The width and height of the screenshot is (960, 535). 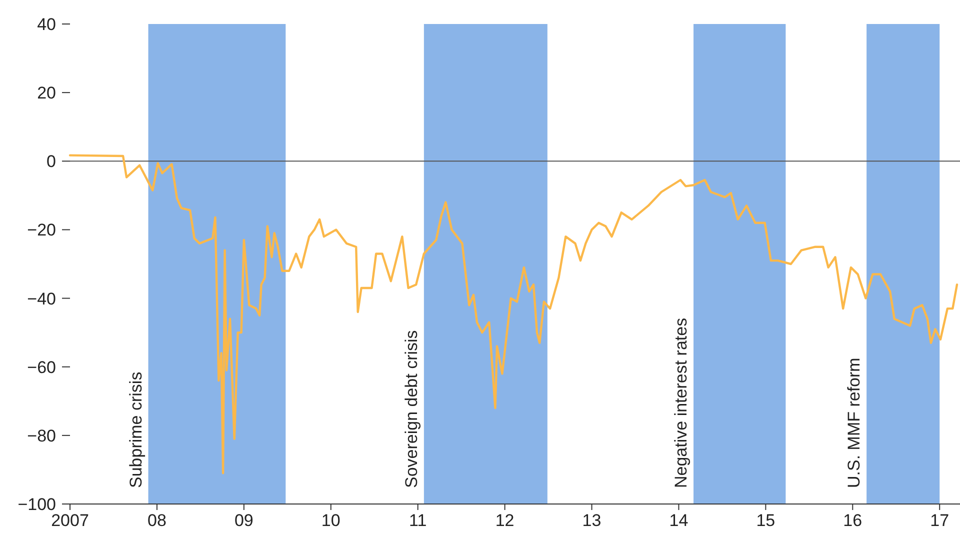 I want to click on x-tick-label: 08, so click(x=157, y=520).